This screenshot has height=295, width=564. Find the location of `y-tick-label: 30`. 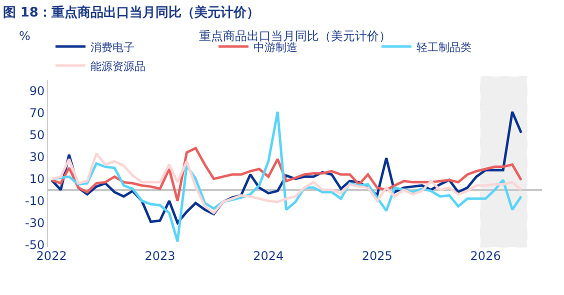

y-tick-label: 30 is located at coordinates (37, 157).